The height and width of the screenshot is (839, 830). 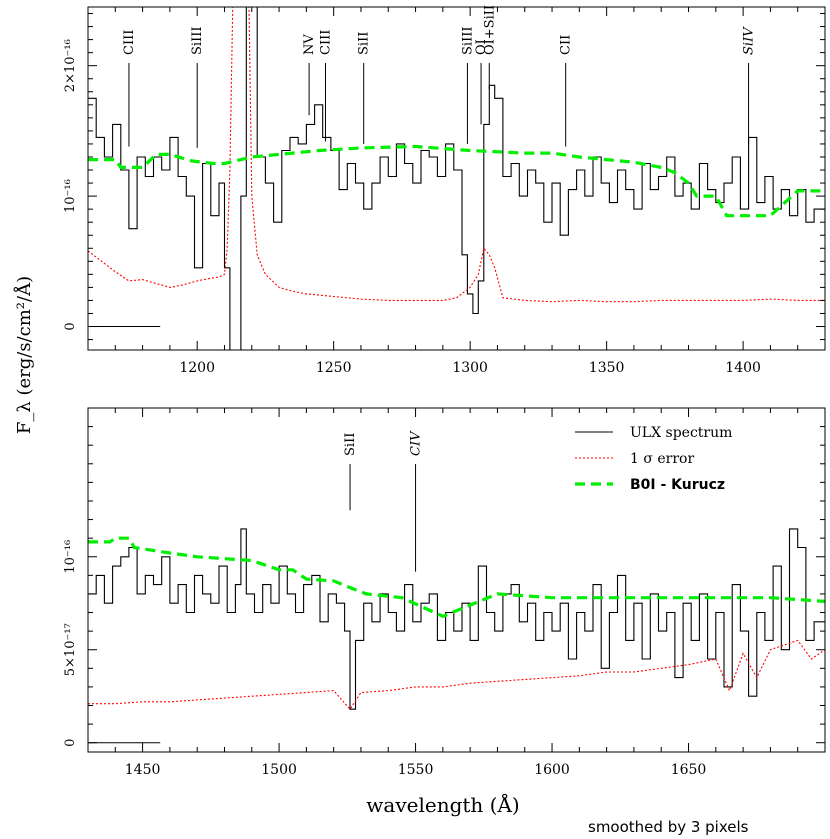 What do you see at coordinates (70, 326) in the screenshot?
I see `top-y-tick-label: 0` at bounding box center [70, 326].